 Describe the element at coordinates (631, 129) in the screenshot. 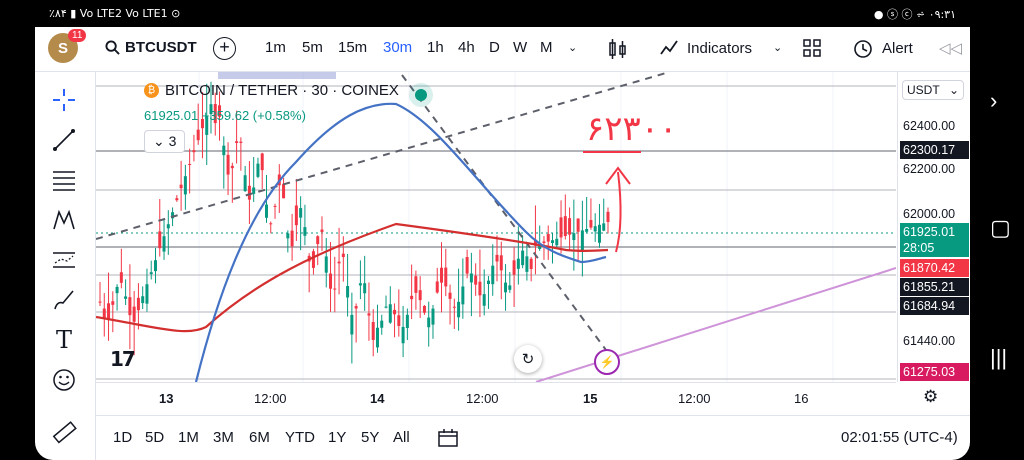

I see `annotation-text: ۶۲۳۰۰` at that location.